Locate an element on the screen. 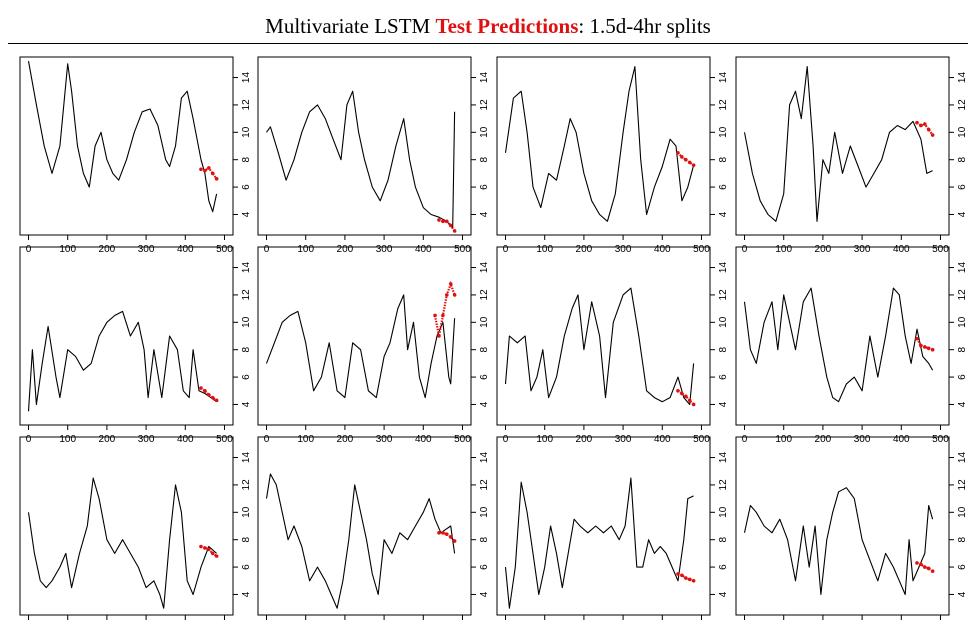 This screenshot has width=976, height=625. panel-8: 0 100 200 300 400 500 4 6 8 10 12 14 is located at coordinates (851, 345).